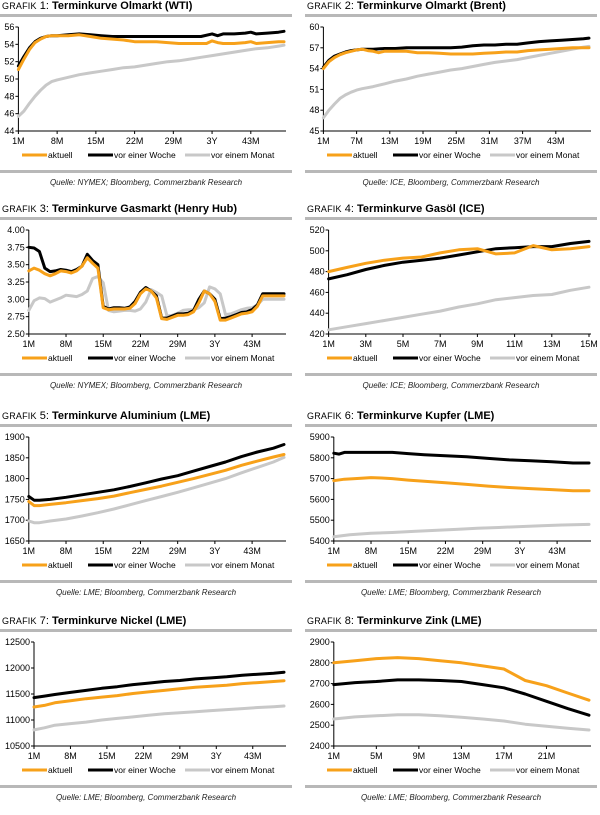 This screenshot has height=815, width=600. I want to click on x-tick-label: 7M, so click(356, 141).